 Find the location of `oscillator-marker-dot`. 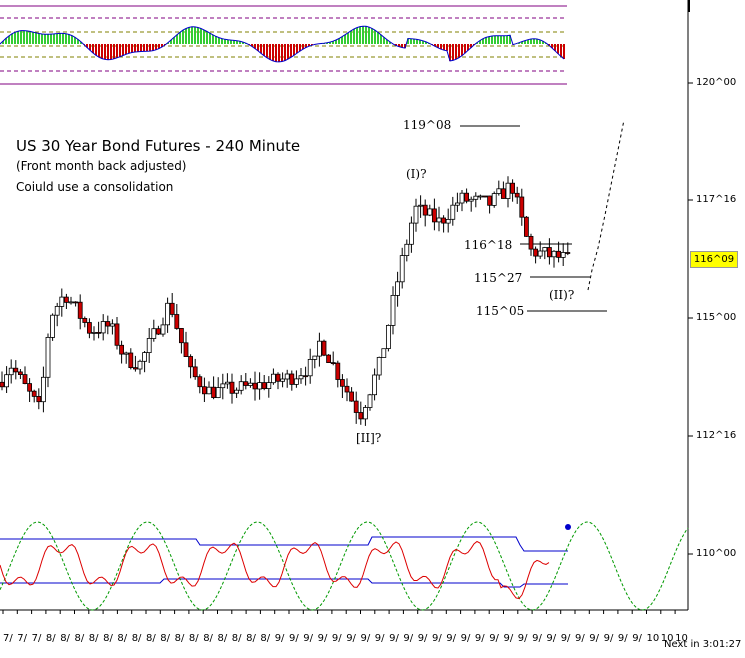

oscillator-marker-dot is located at coordinates (568, 527).